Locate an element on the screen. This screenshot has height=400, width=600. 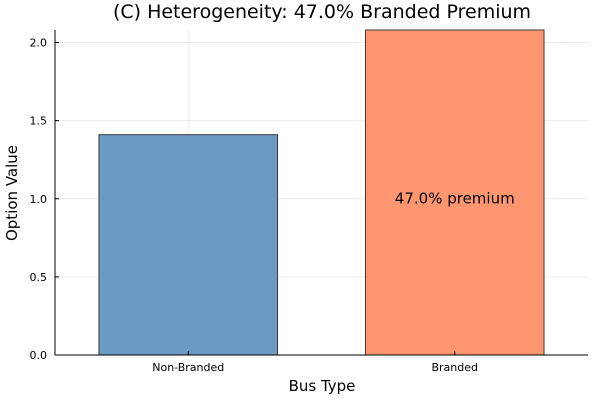
x-axis-label: Bus Type is located at coordinates (322, 386).